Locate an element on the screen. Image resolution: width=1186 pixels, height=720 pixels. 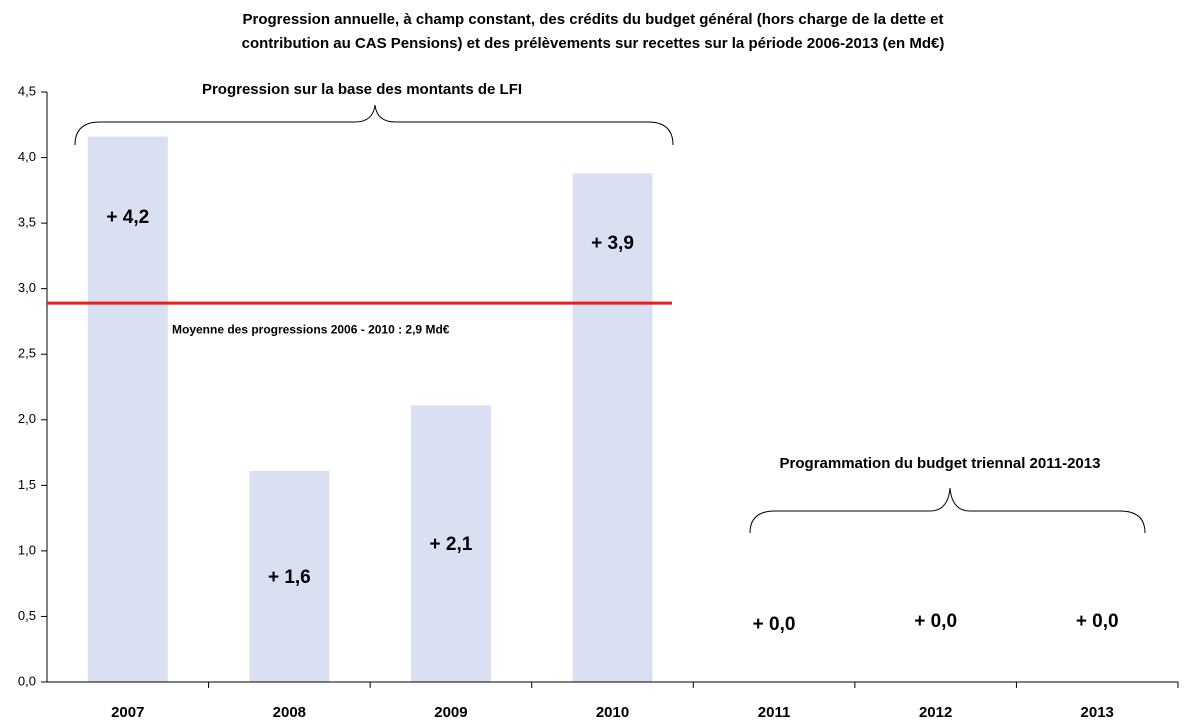
value-label: + 4,2 is located at coordinates (127, 217).